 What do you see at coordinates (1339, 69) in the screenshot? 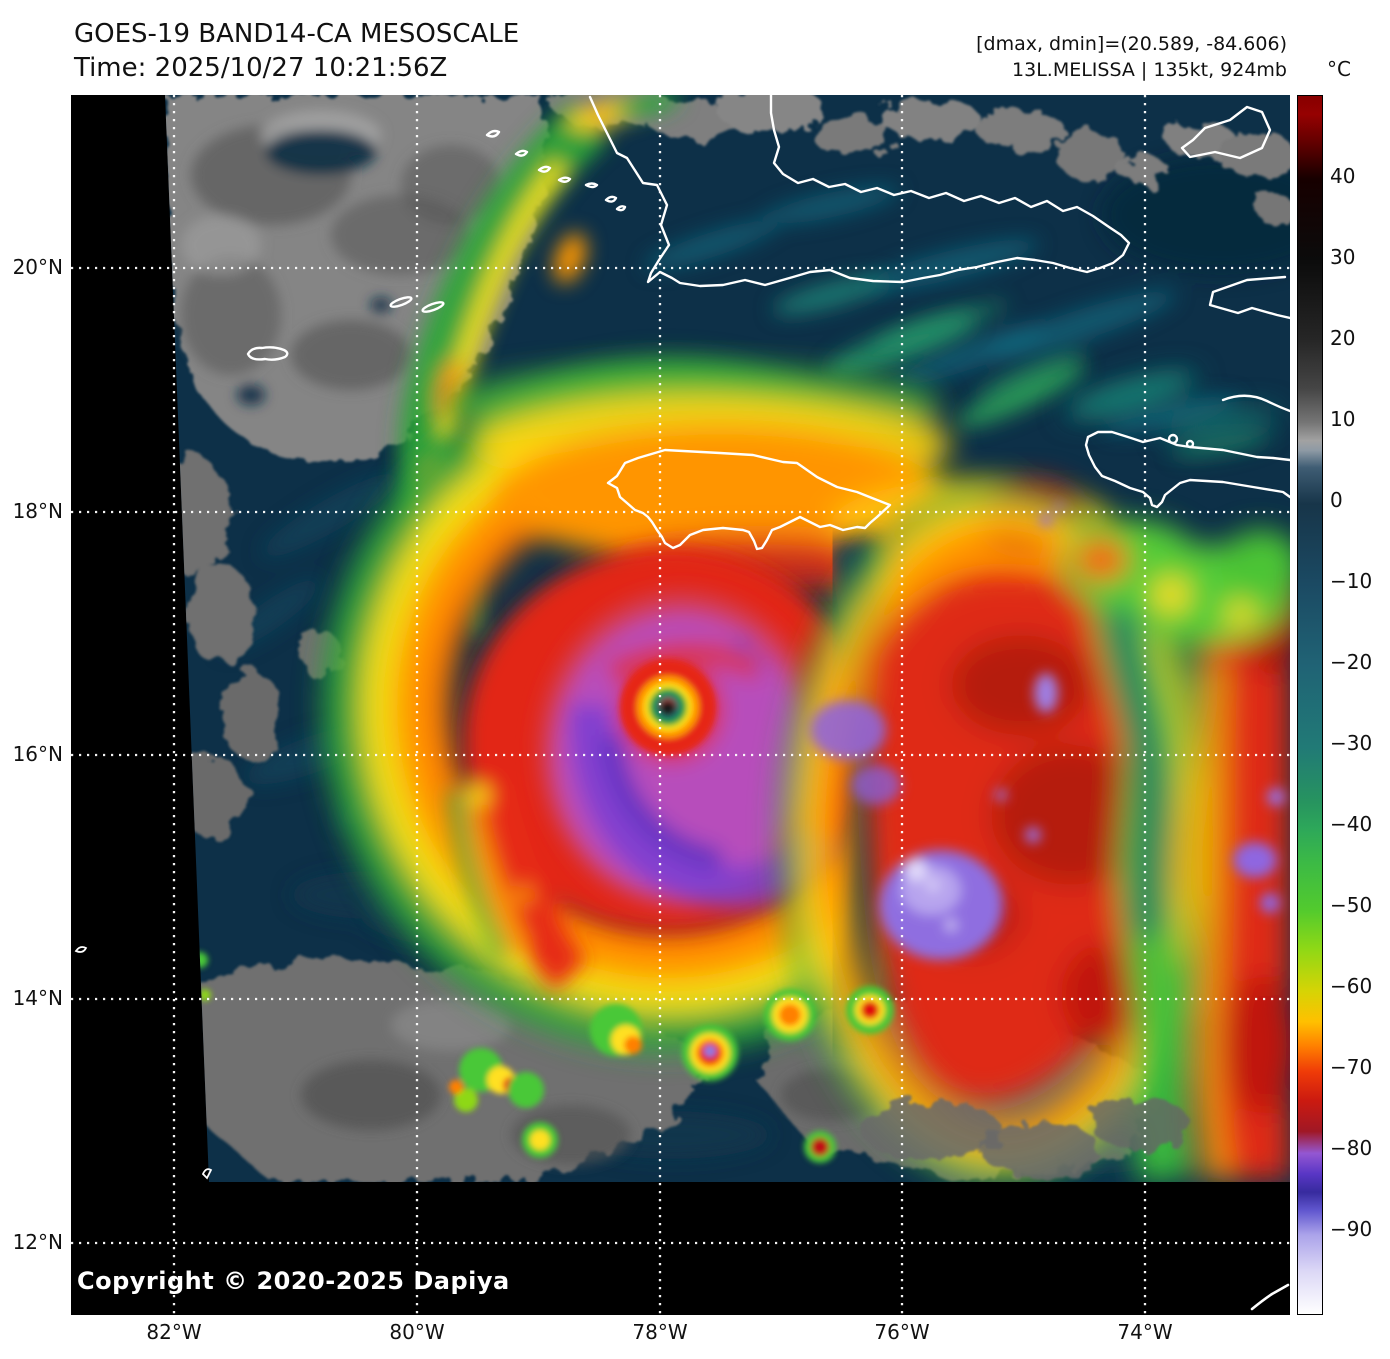
I see `colorbar-unit-label: °C` at bounding box center [1339, 69].